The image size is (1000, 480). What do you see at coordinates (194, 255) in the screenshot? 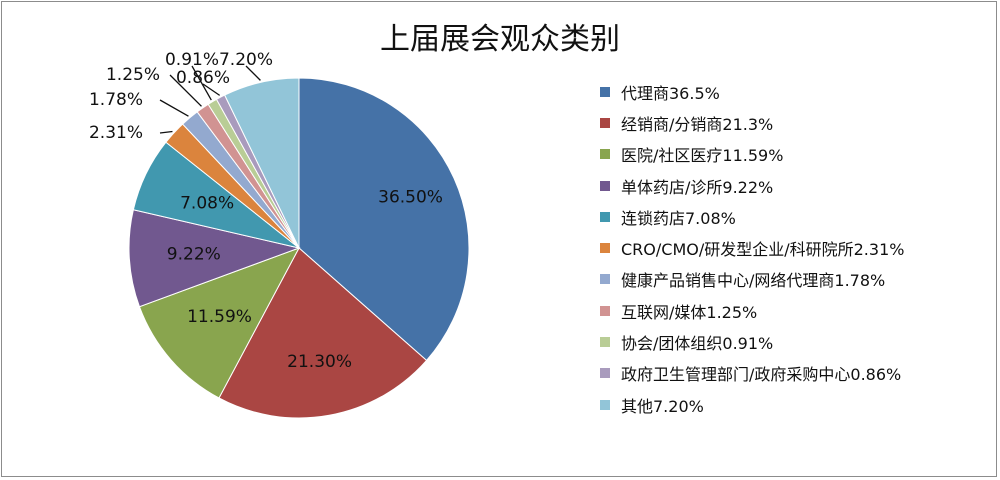
I see `data-label: 9.22%` at bounding box center [194, 255].